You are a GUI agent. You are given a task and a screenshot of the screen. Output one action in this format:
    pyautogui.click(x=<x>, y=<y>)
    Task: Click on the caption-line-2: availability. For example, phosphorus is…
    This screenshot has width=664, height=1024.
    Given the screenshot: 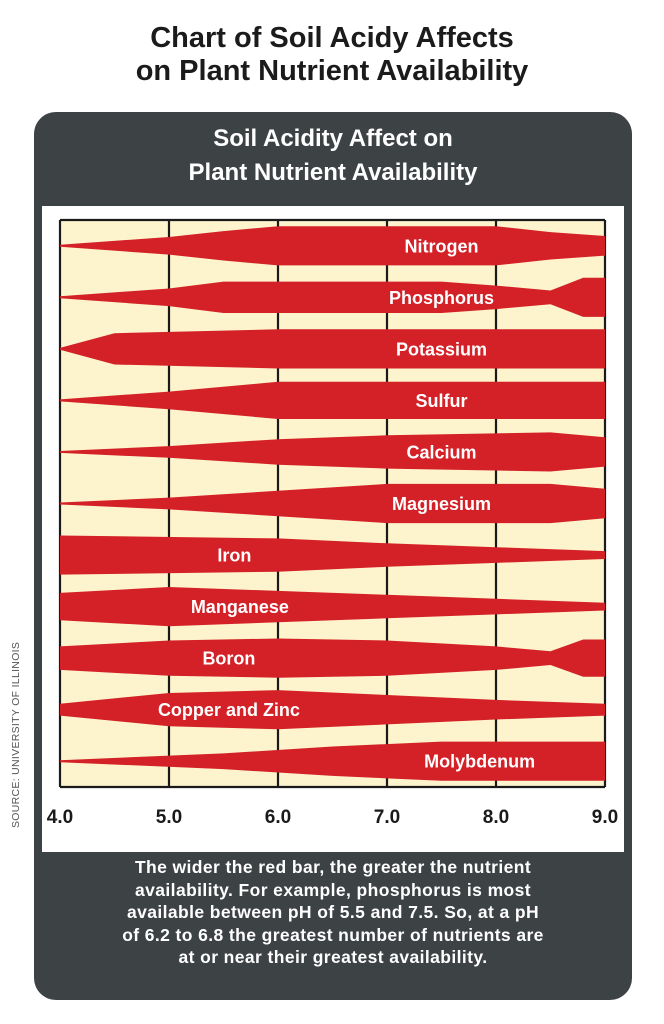 What is the action you would take?
    pyautogui.click(x=333, y=889)
    